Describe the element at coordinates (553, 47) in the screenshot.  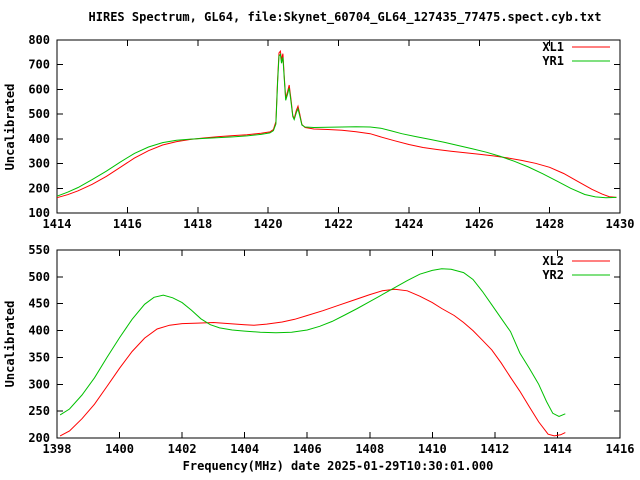
I see `legend-label-xl1: XL1` at that location.